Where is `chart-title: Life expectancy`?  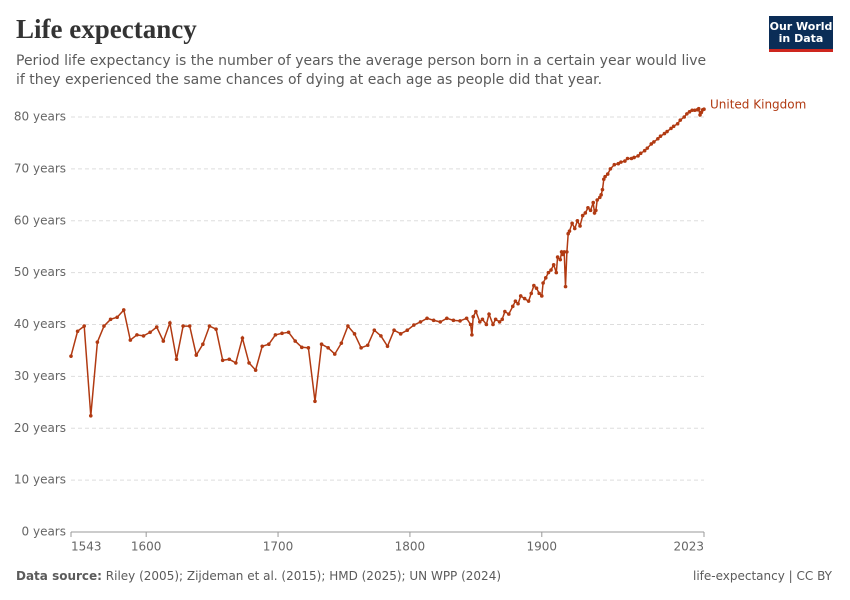
chart-title: Life expectancy is located at coordinates (106, 29).